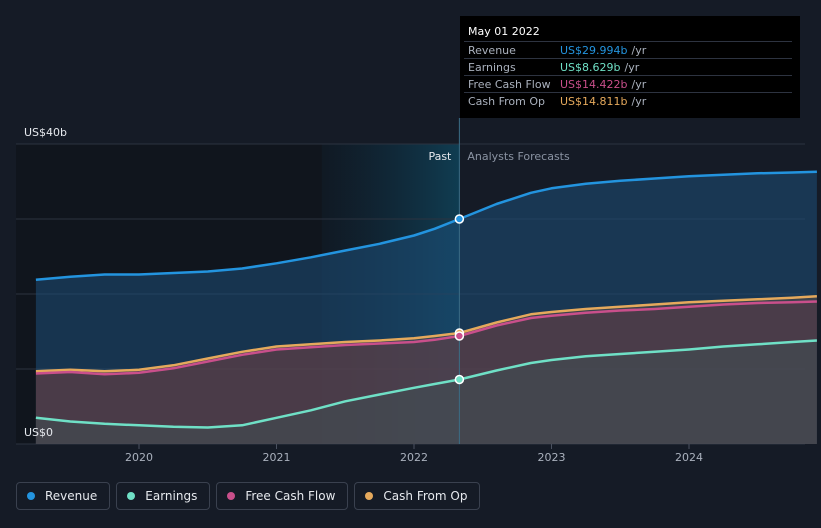 Image resolution: width=821 pixels, height=528 pixels. I want to click on tooltip-value-text: US$14.811b, so click(594, 101).